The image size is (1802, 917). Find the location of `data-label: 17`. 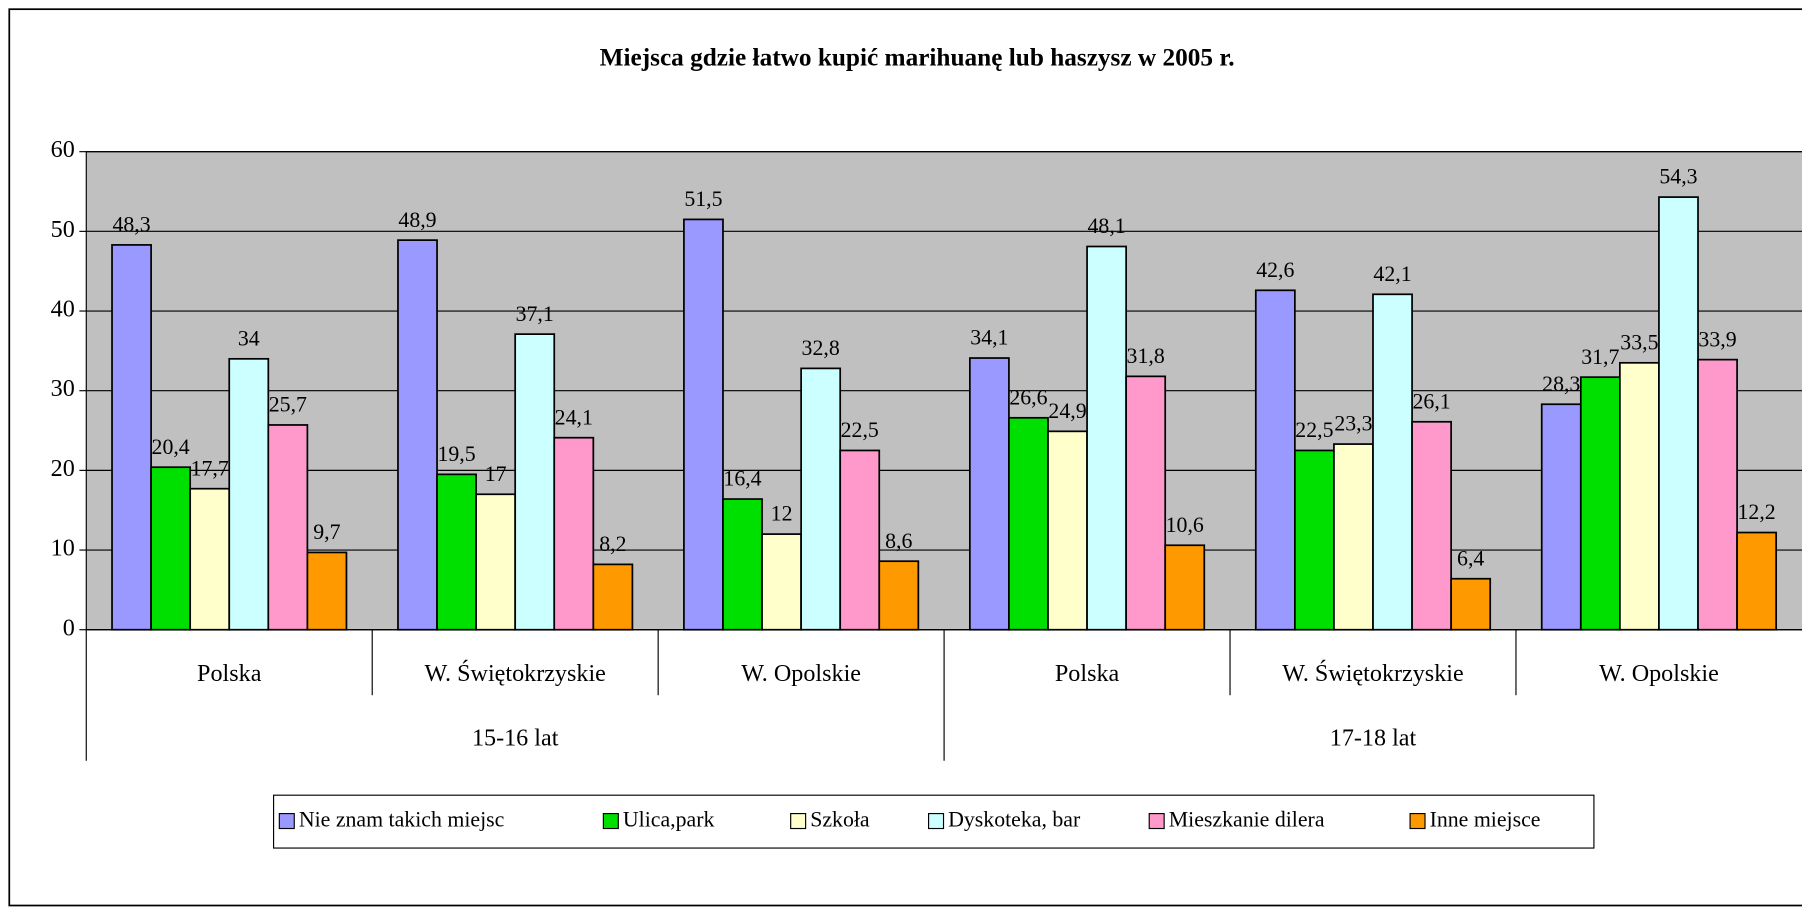

data-label: 17 is located at coordinates (496, 474).